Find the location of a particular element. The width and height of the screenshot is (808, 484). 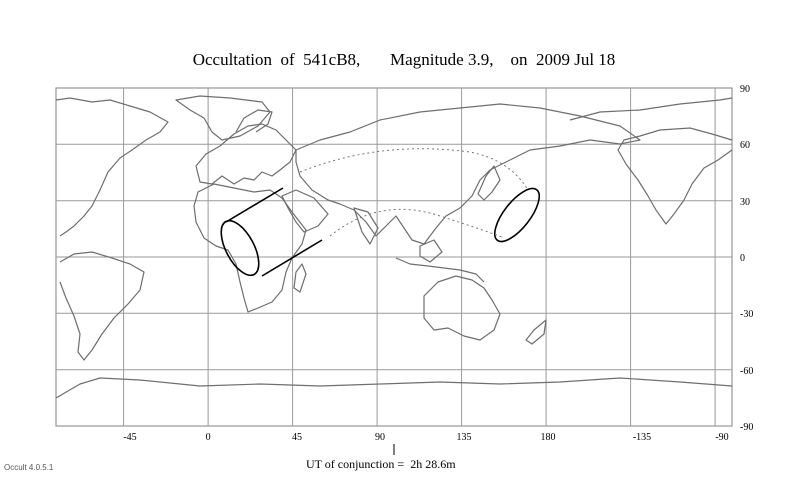

latitude-ticks: 90 60 30 0 -30 -60 -90 is located at coordinates (746, 258).